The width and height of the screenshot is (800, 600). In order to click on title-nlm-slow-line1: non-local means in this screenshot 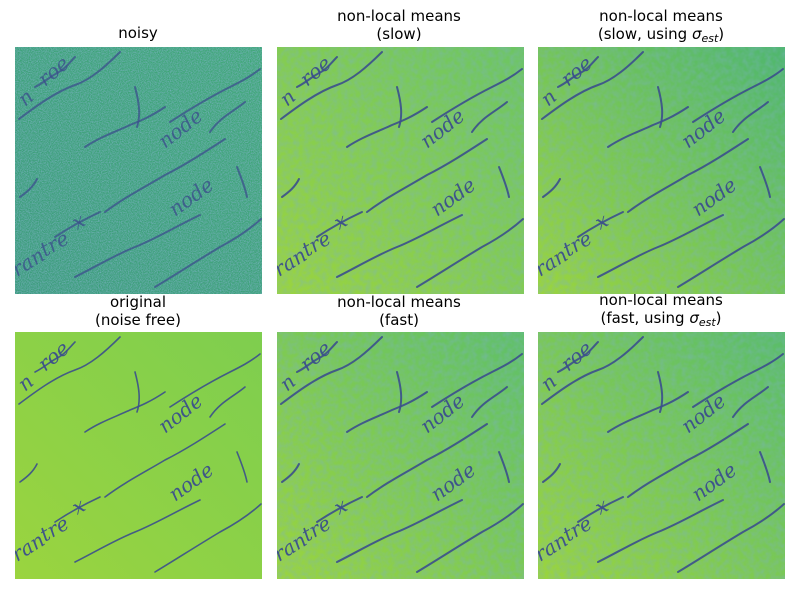, I will do `click(399, 16)`.